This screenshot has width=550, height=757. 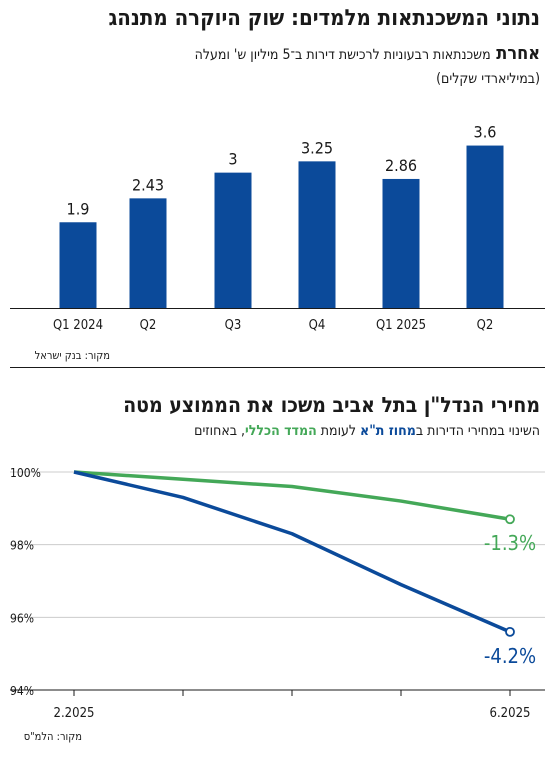 I want to click on x-tick-label-2: Q3, so click(x=233, y=325).